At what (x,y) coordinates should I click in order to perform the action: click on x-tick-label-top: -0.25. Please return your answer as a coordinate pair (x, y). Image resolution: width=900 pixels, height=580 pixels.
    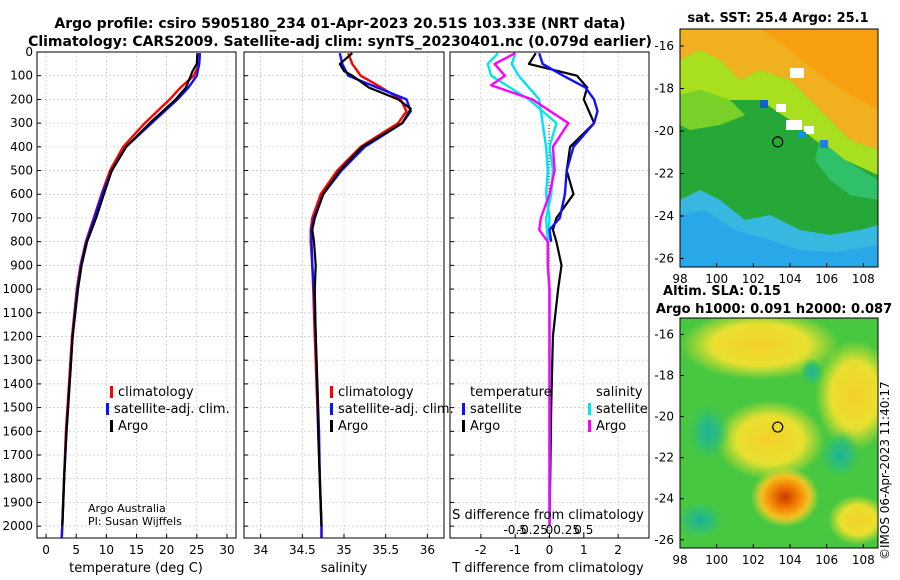
    Looking at the image, I should click on (532, 530).